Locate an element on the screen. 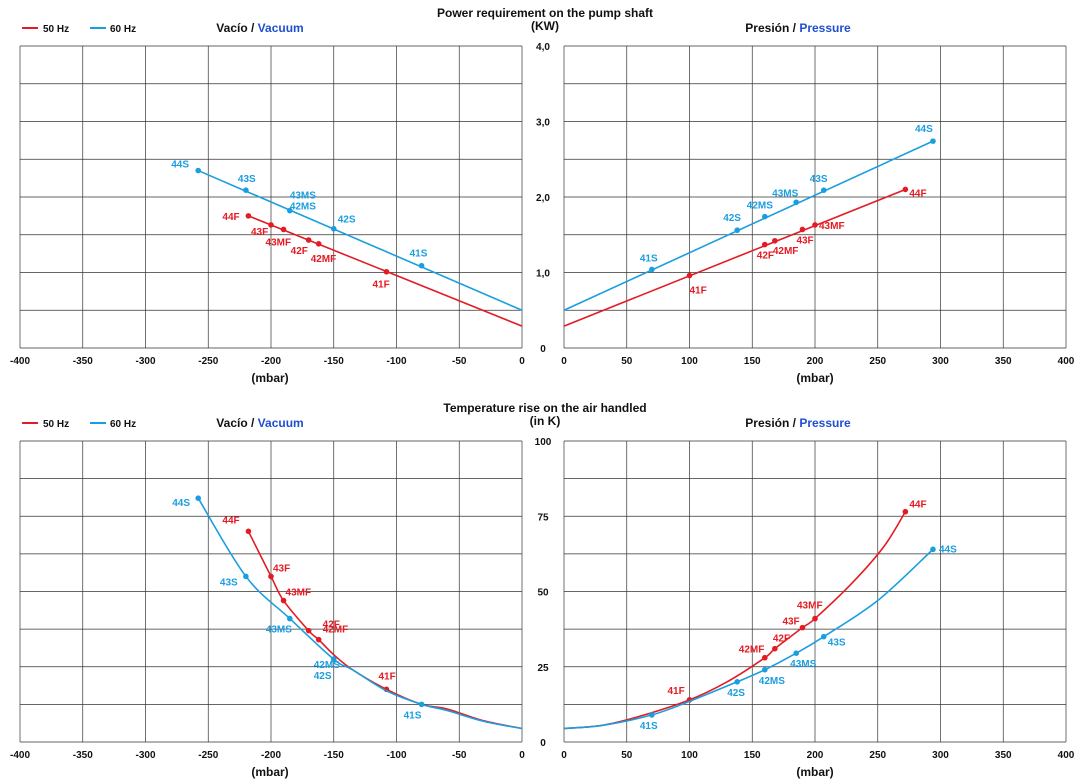 This screenshot has height=779, width=1077. point-label: 43S is located at coordinates (819, 179).